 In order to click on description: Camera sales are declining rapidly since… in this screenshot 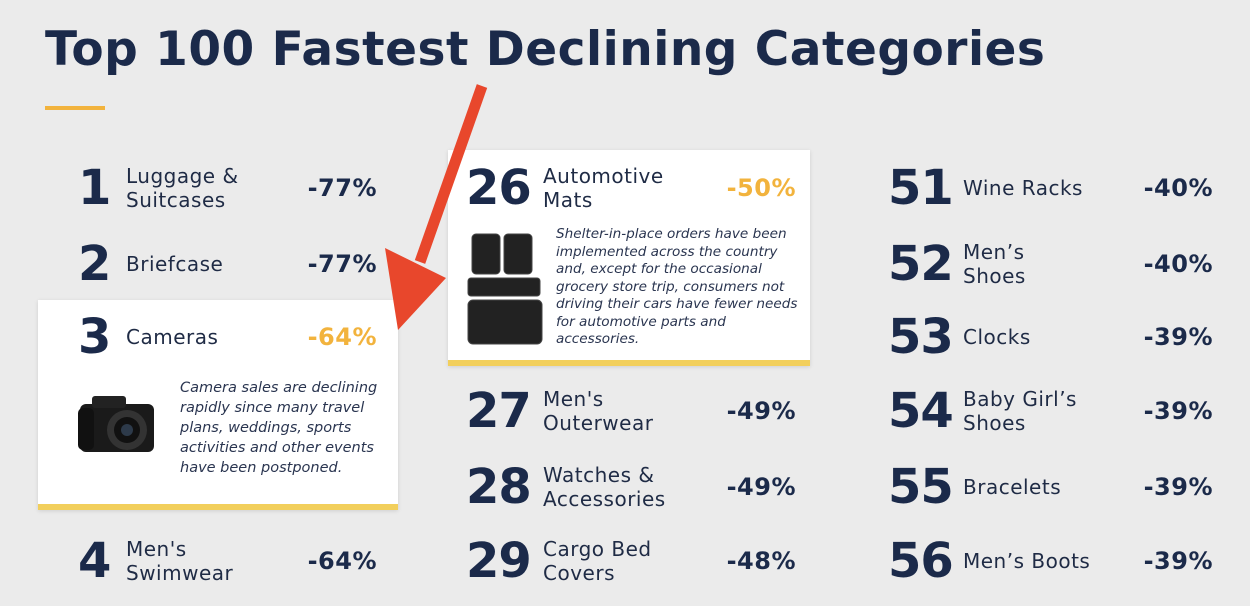, I will do `click(279, 428)`.